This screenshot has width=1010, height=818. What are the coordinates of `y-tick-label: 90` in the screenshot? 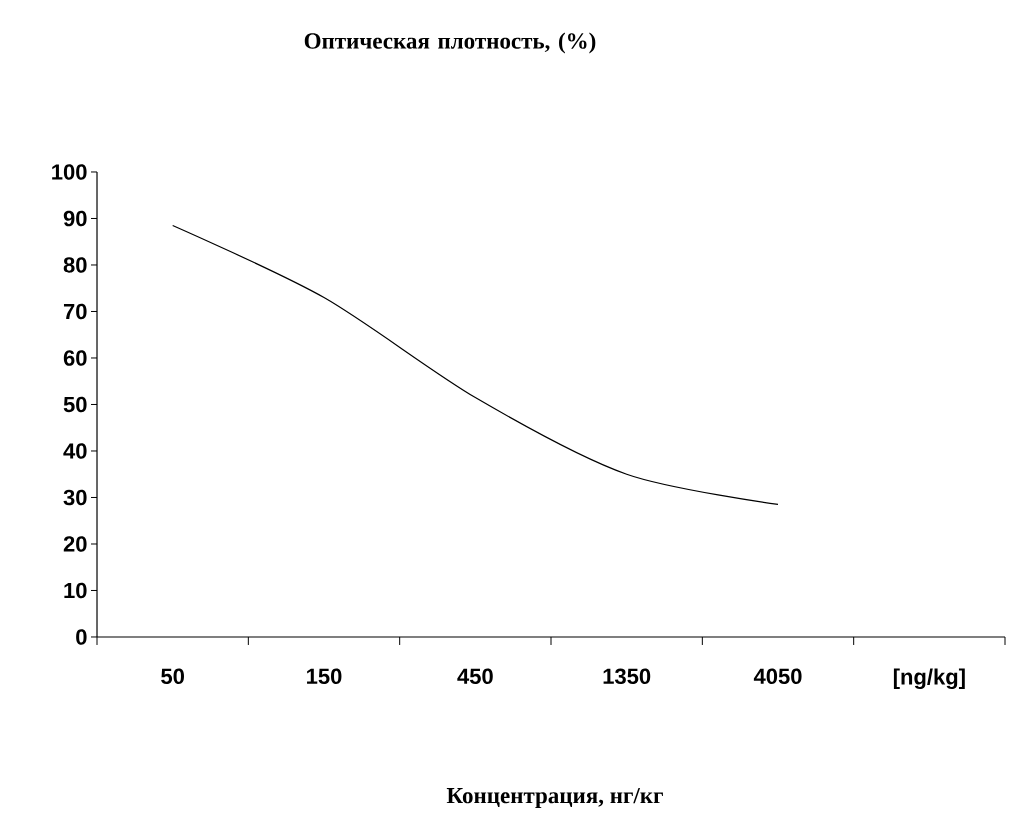 It's located at (75, 218).